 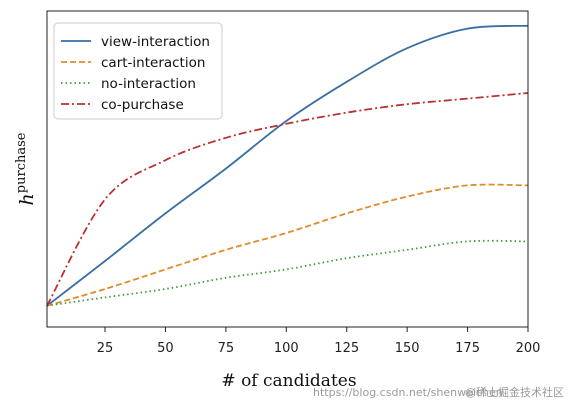 What do you see at coordinates (142, 105) in the screenshot?
I see `legend-label-co-purchase: co-purchase` at bounding box center [142, 105].